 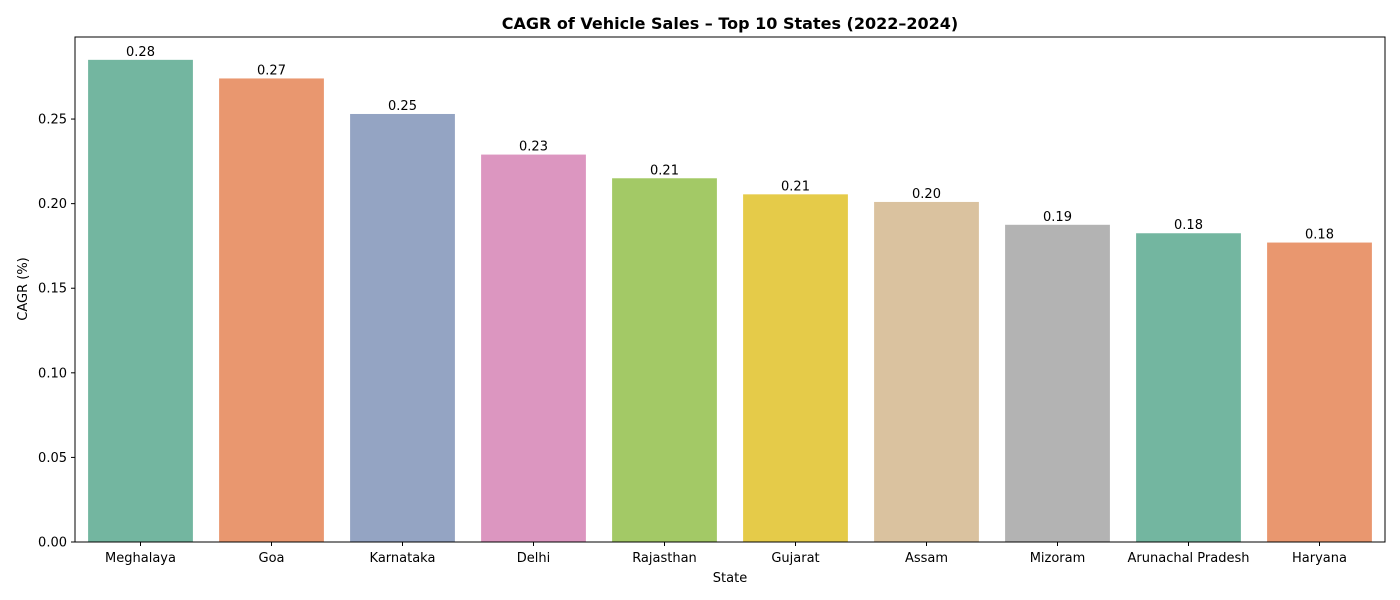 I want to click on data-label: 0.27, so click(x=271, y=70).